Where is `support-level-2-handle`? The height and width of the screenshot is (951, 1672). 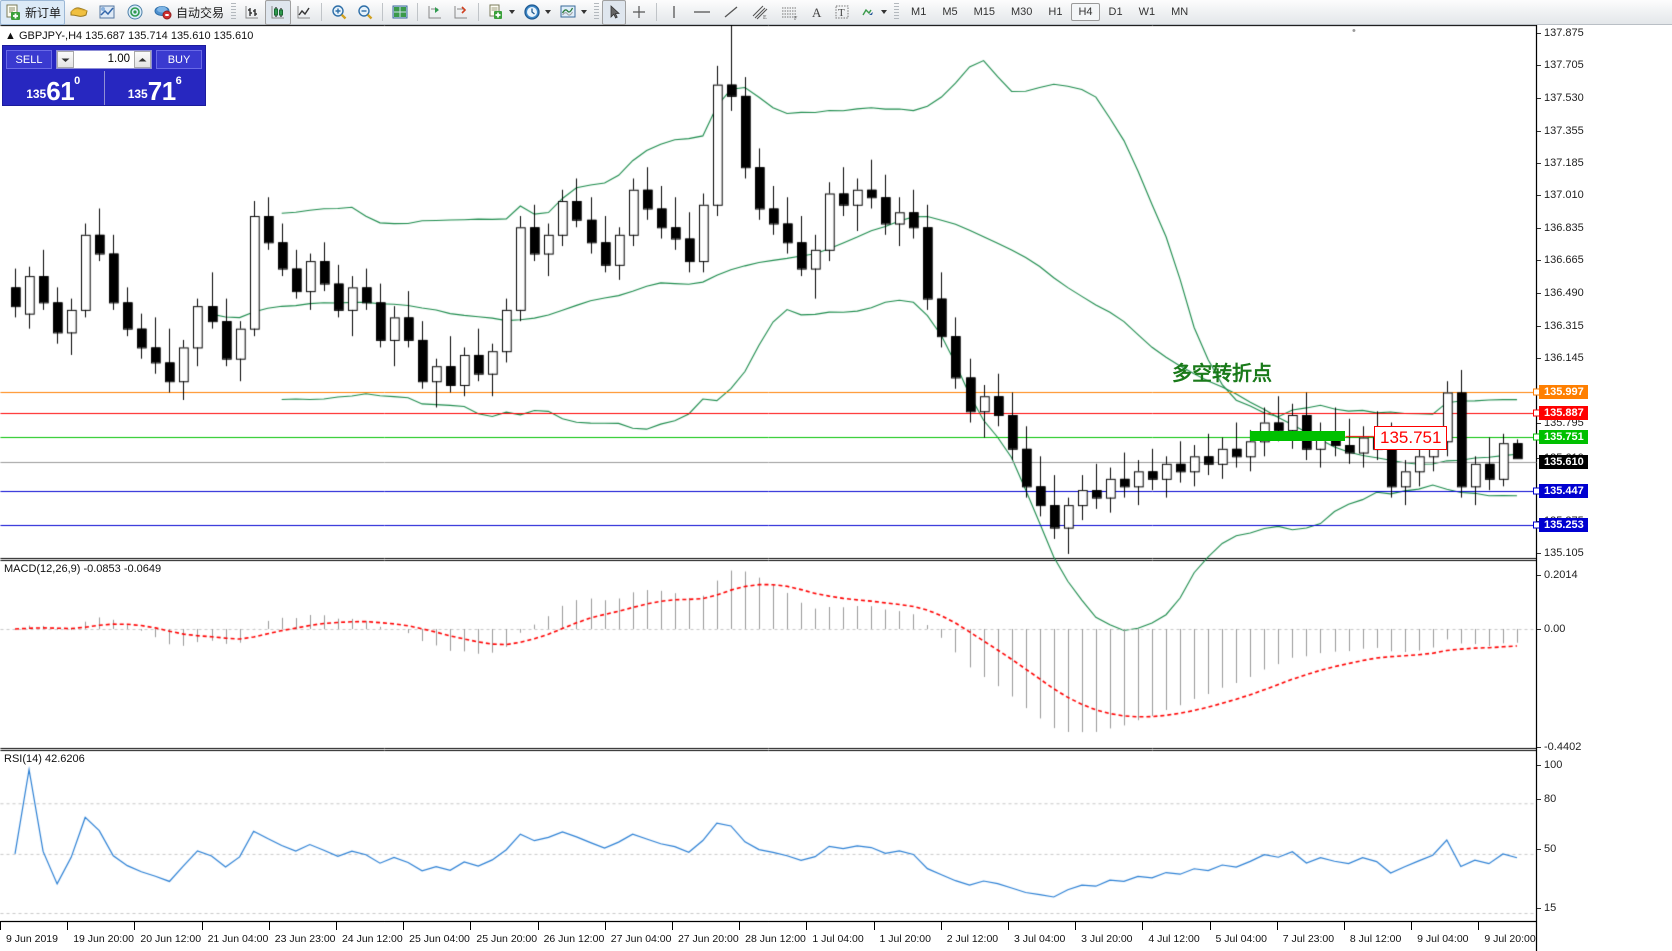 support-level-2-handle is located at coordinates (1536, 525).